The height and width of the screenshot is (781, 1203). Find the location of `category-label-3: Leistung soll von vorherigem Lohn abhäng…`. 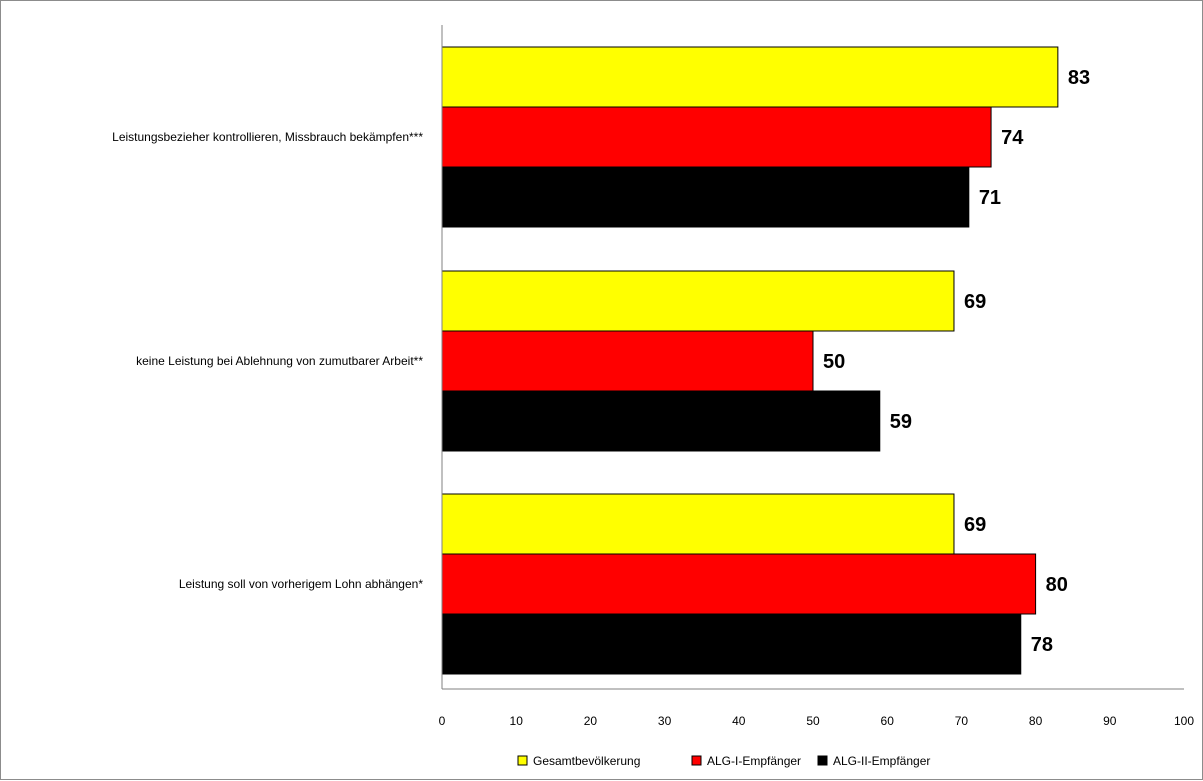

category-label-3: Leistung soll von vorherigem Lohn abhäng… is located at coordinates (301, 584).